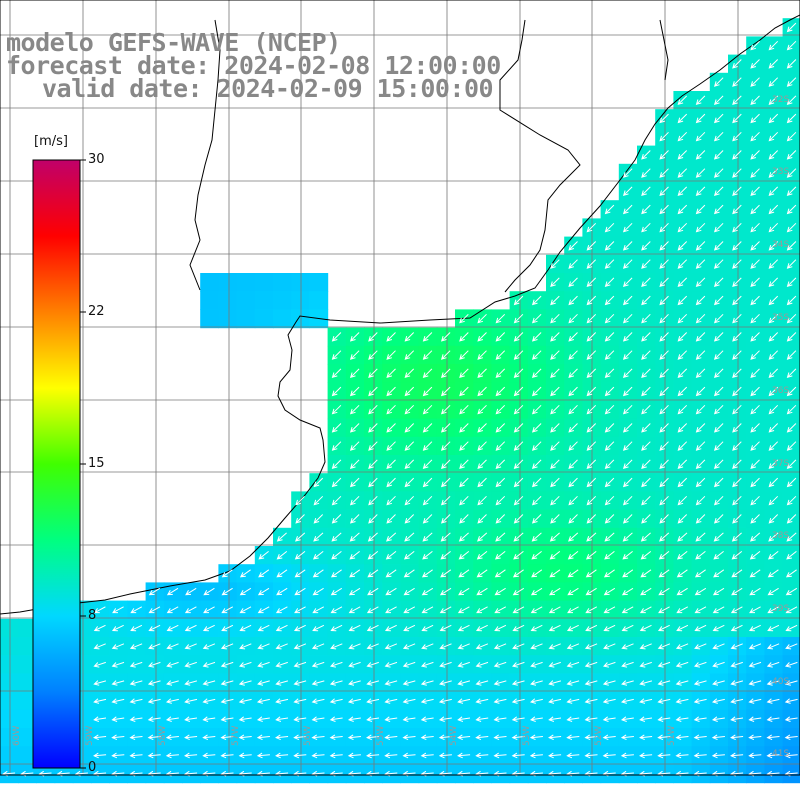 Image resolution: width=800 pixels, height=800 pixels. I want to click on wind-speed-cell, so click(209, 282).